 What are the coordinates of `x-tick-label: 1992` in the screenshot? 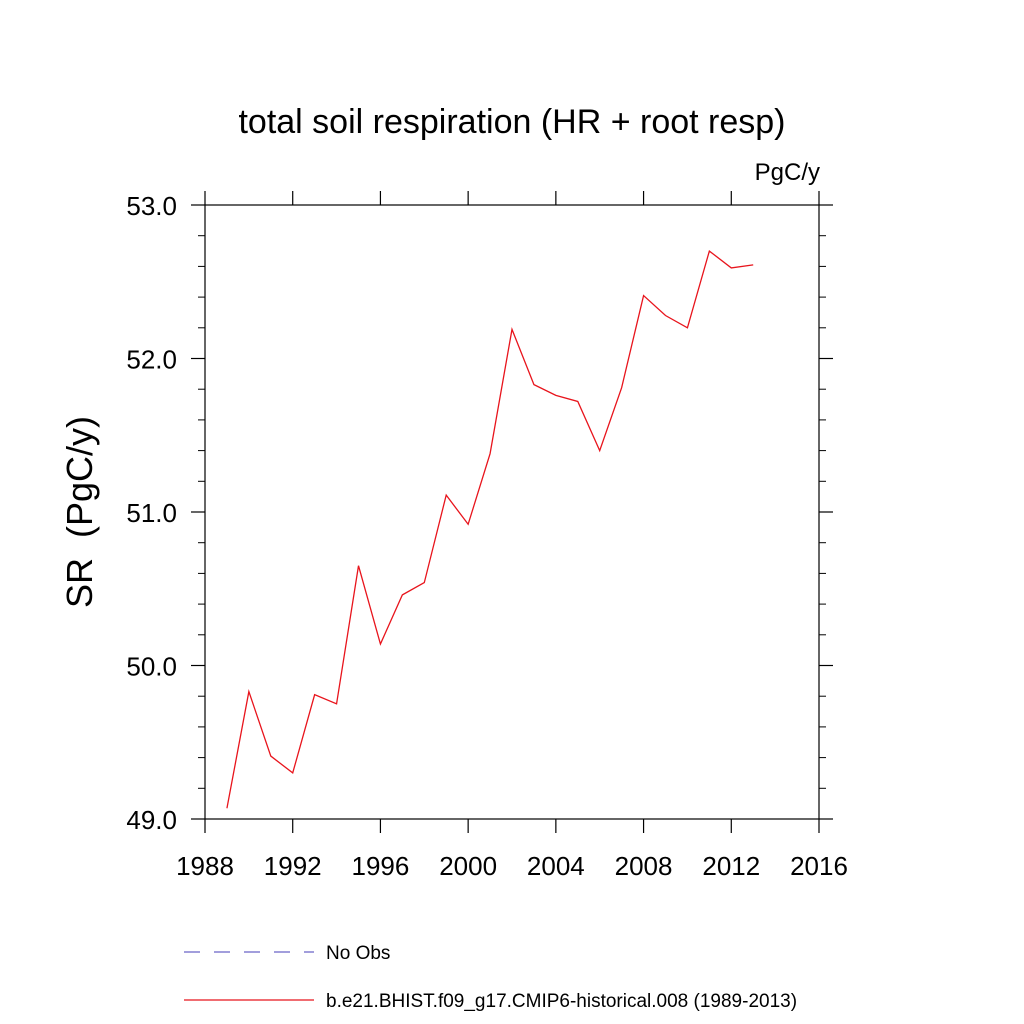 It's located at (293, 866).